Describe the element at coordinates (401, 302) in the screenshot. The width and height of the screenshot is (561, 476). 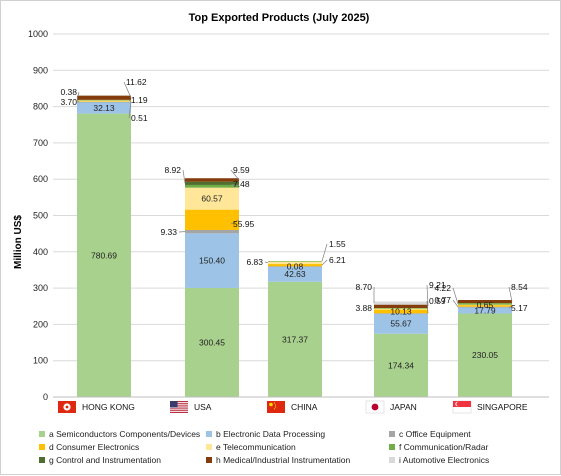
I see `bar-segment-japan-i-automotive-electronics` at that location.